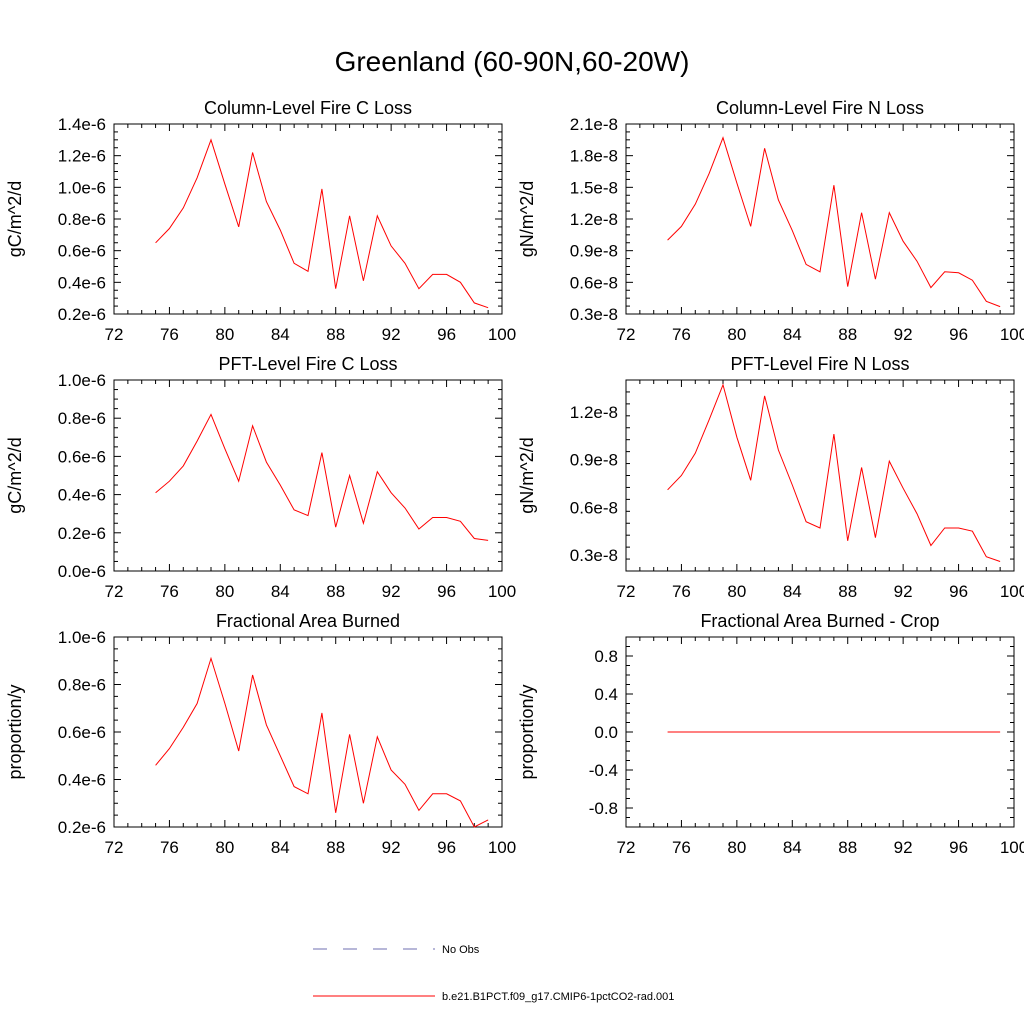  Describe the element at coordinates (307, 364) in the screenshot. I see `panel-title: PFT-Level Fire C Loss` at that location.